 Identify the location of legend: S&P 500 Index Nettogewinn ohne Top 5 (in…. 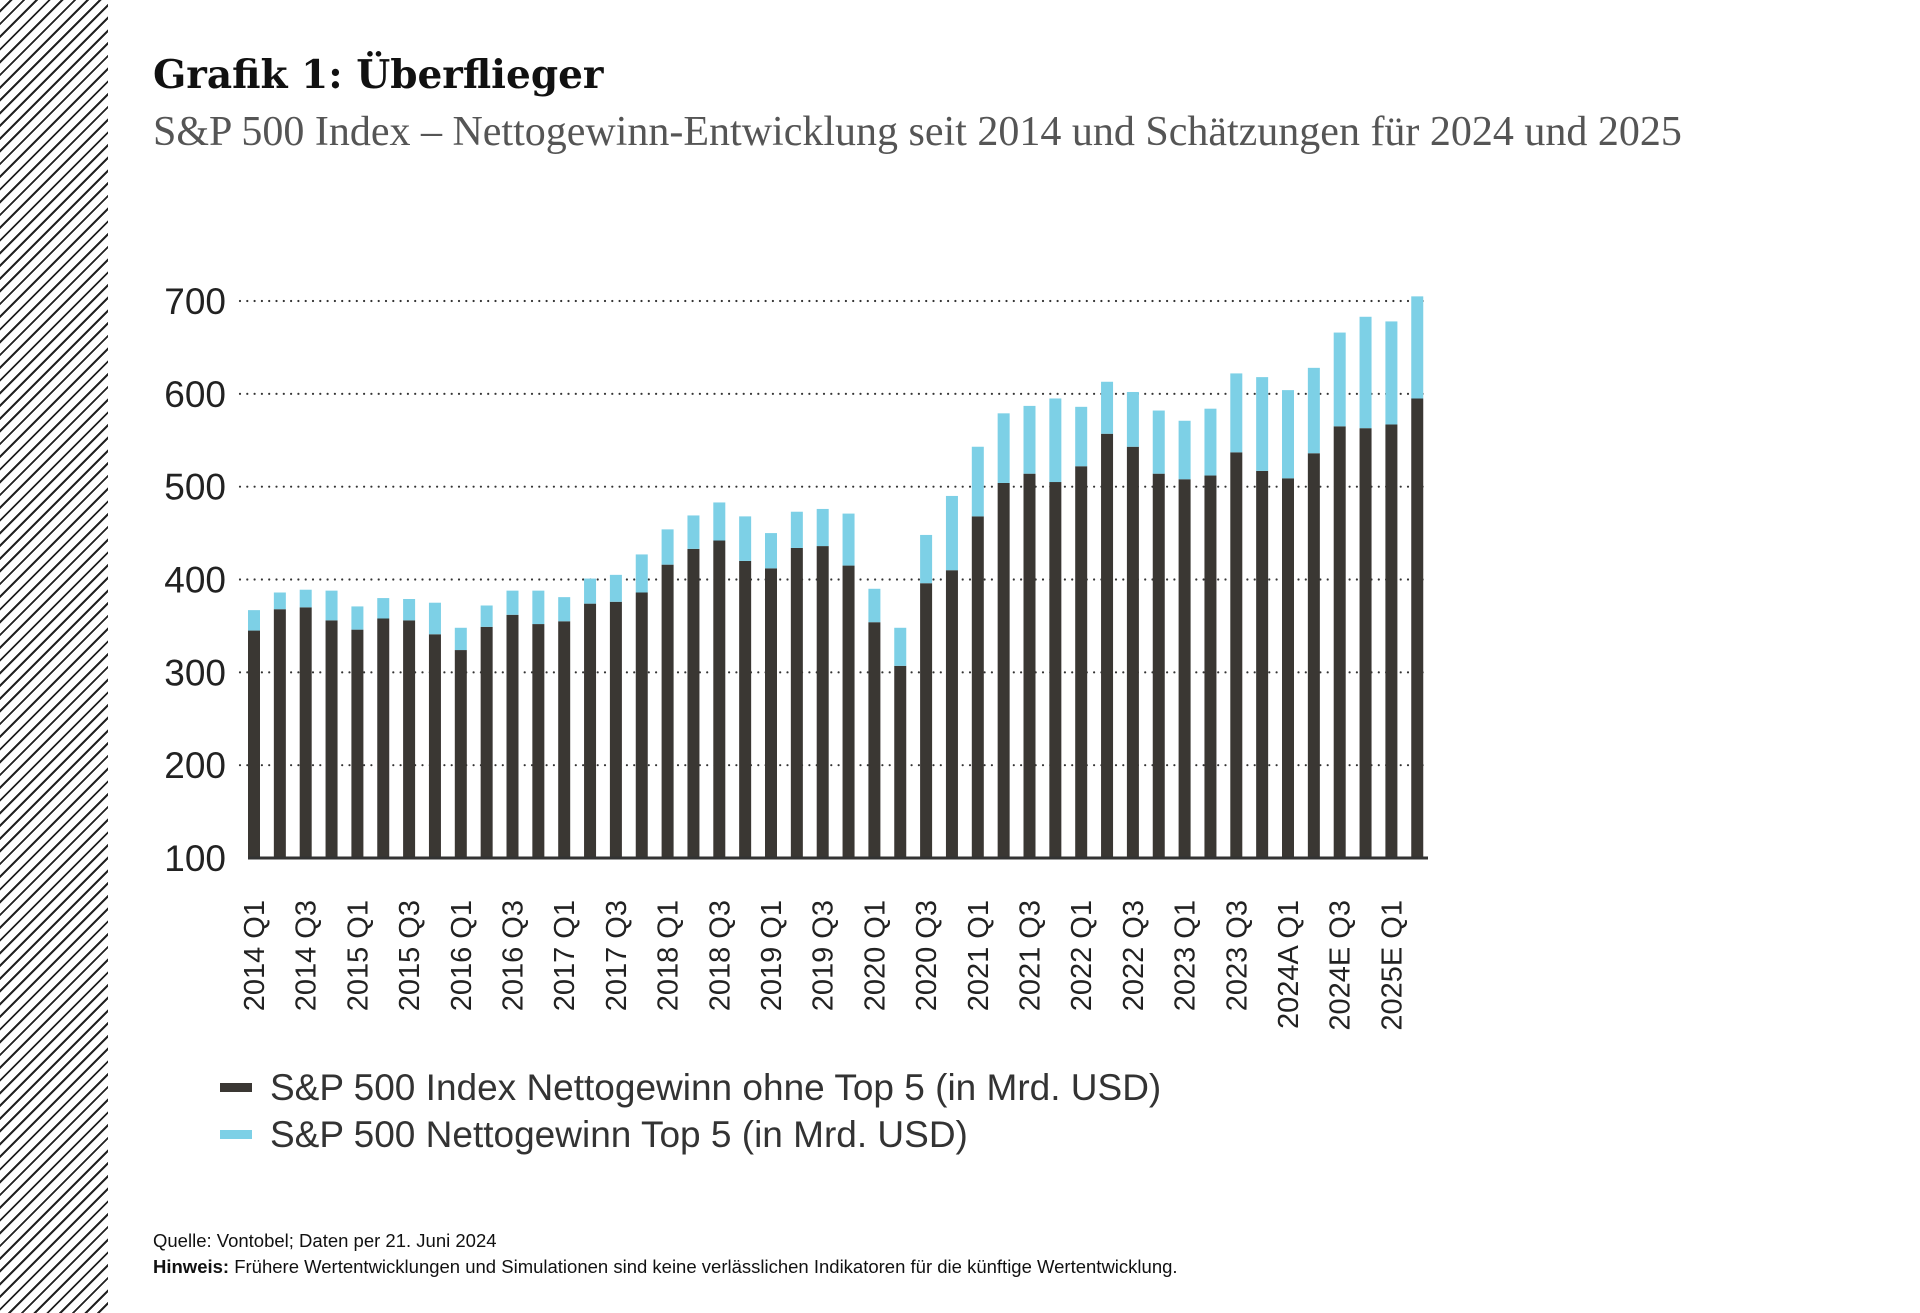
(690, 1111).